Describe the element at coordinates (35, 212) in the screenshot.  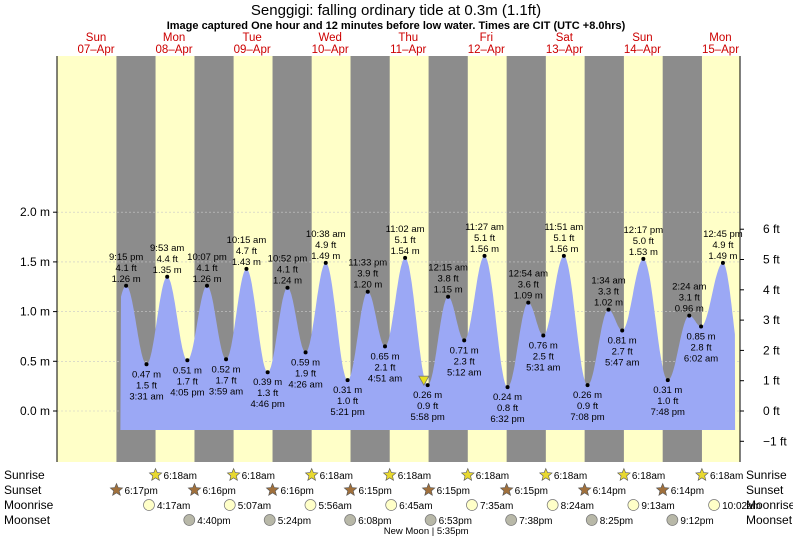
I see `left-tick-label: 2.0 m` at that location.